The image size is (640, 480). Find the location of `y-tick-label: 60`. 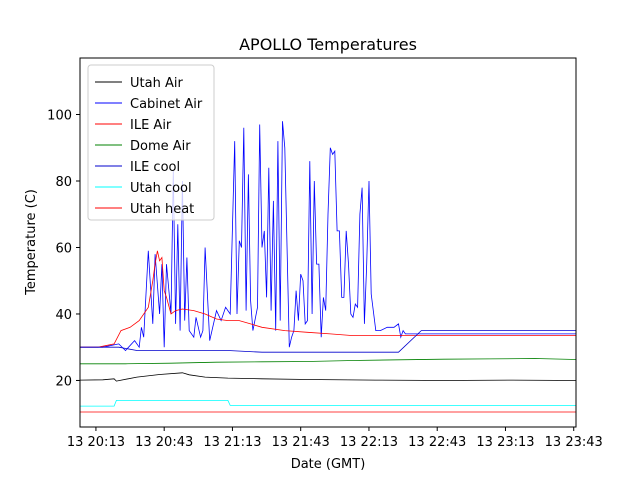

y-tick-label: 60 is located at coordinates (63, 248).